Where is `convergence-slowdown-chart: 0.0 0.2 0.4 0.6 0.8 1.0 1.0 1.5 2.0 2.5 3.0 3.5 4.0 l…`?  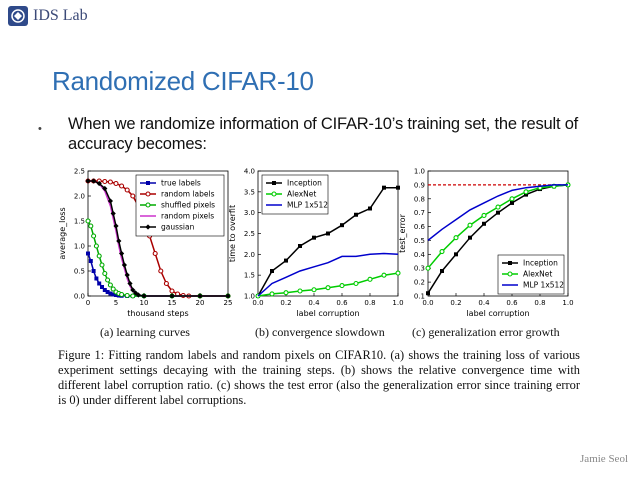 convergence-slowdown-chart: 0.0 0.2 0.4 0.6 0.8 1.0 1.0 1.5 2.0 2.5 3.0 3.5 4.0 l… is located at coordinates (316, 243).